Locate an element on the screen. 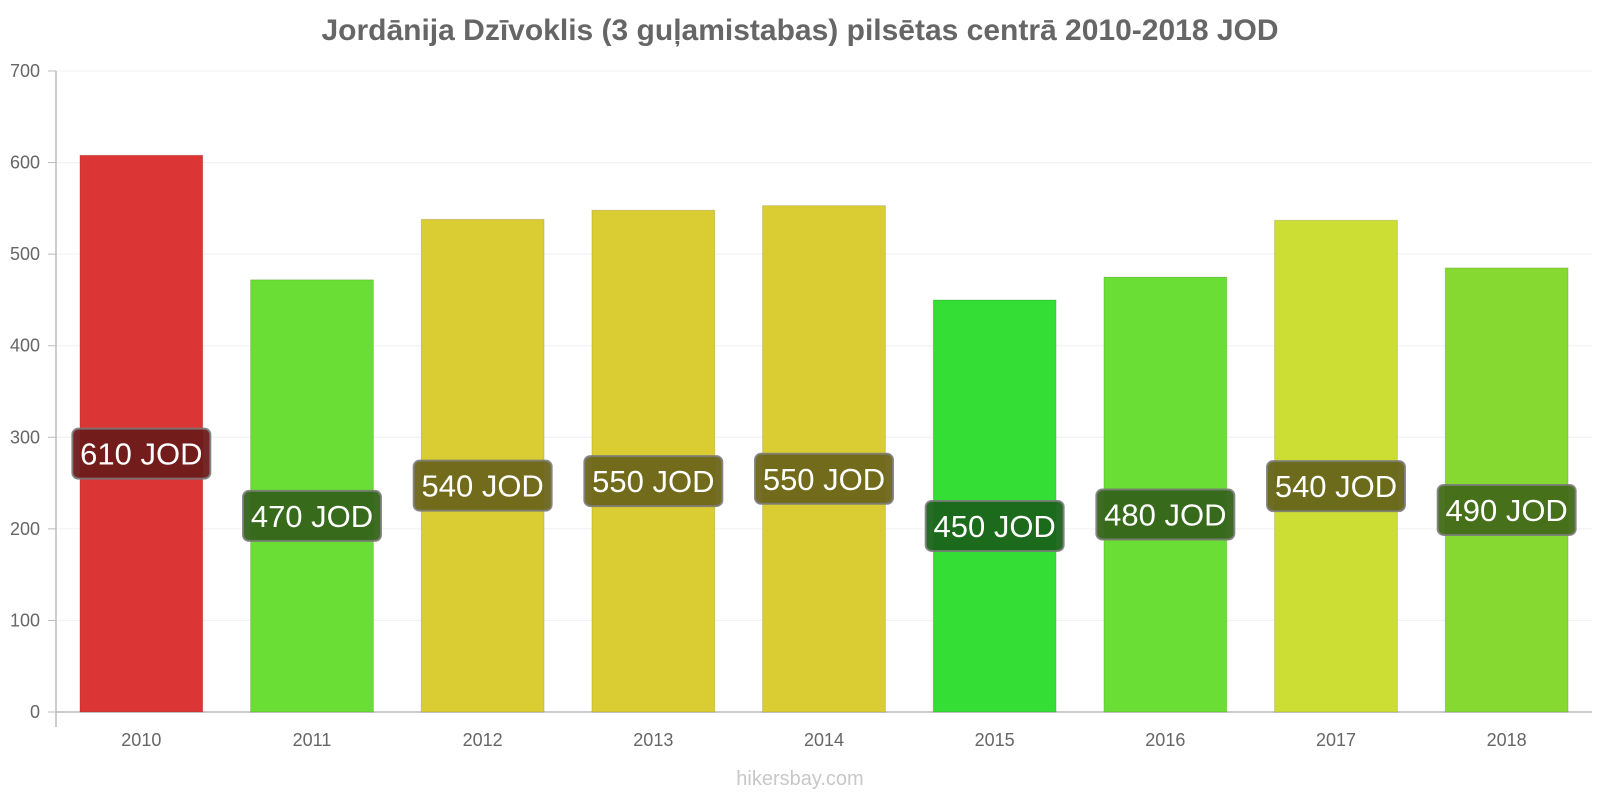  x-tick-label: 2014 is located at coordinates (824, 740).